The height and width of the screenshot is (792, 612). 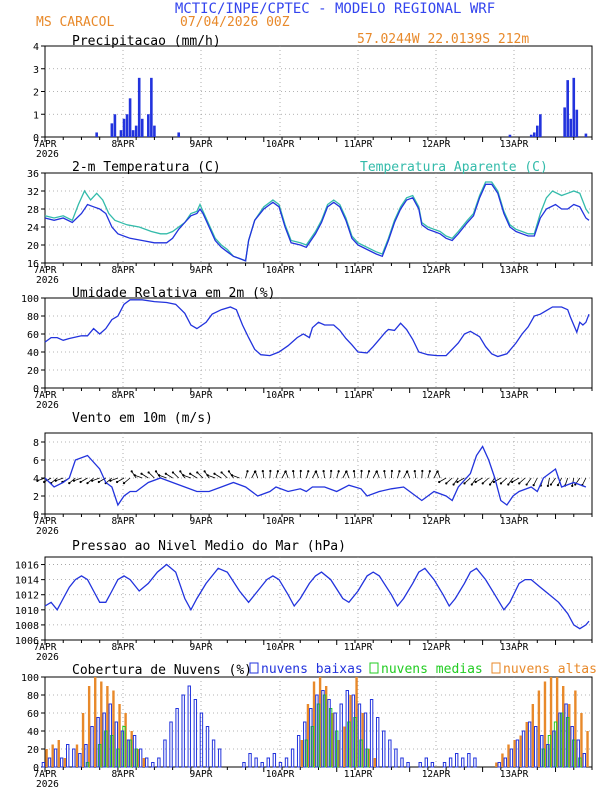 What do you see at coordinates (30, 299) in the screenshot?
I see `y-tick-label: 100` at bounding box center [30, 299].